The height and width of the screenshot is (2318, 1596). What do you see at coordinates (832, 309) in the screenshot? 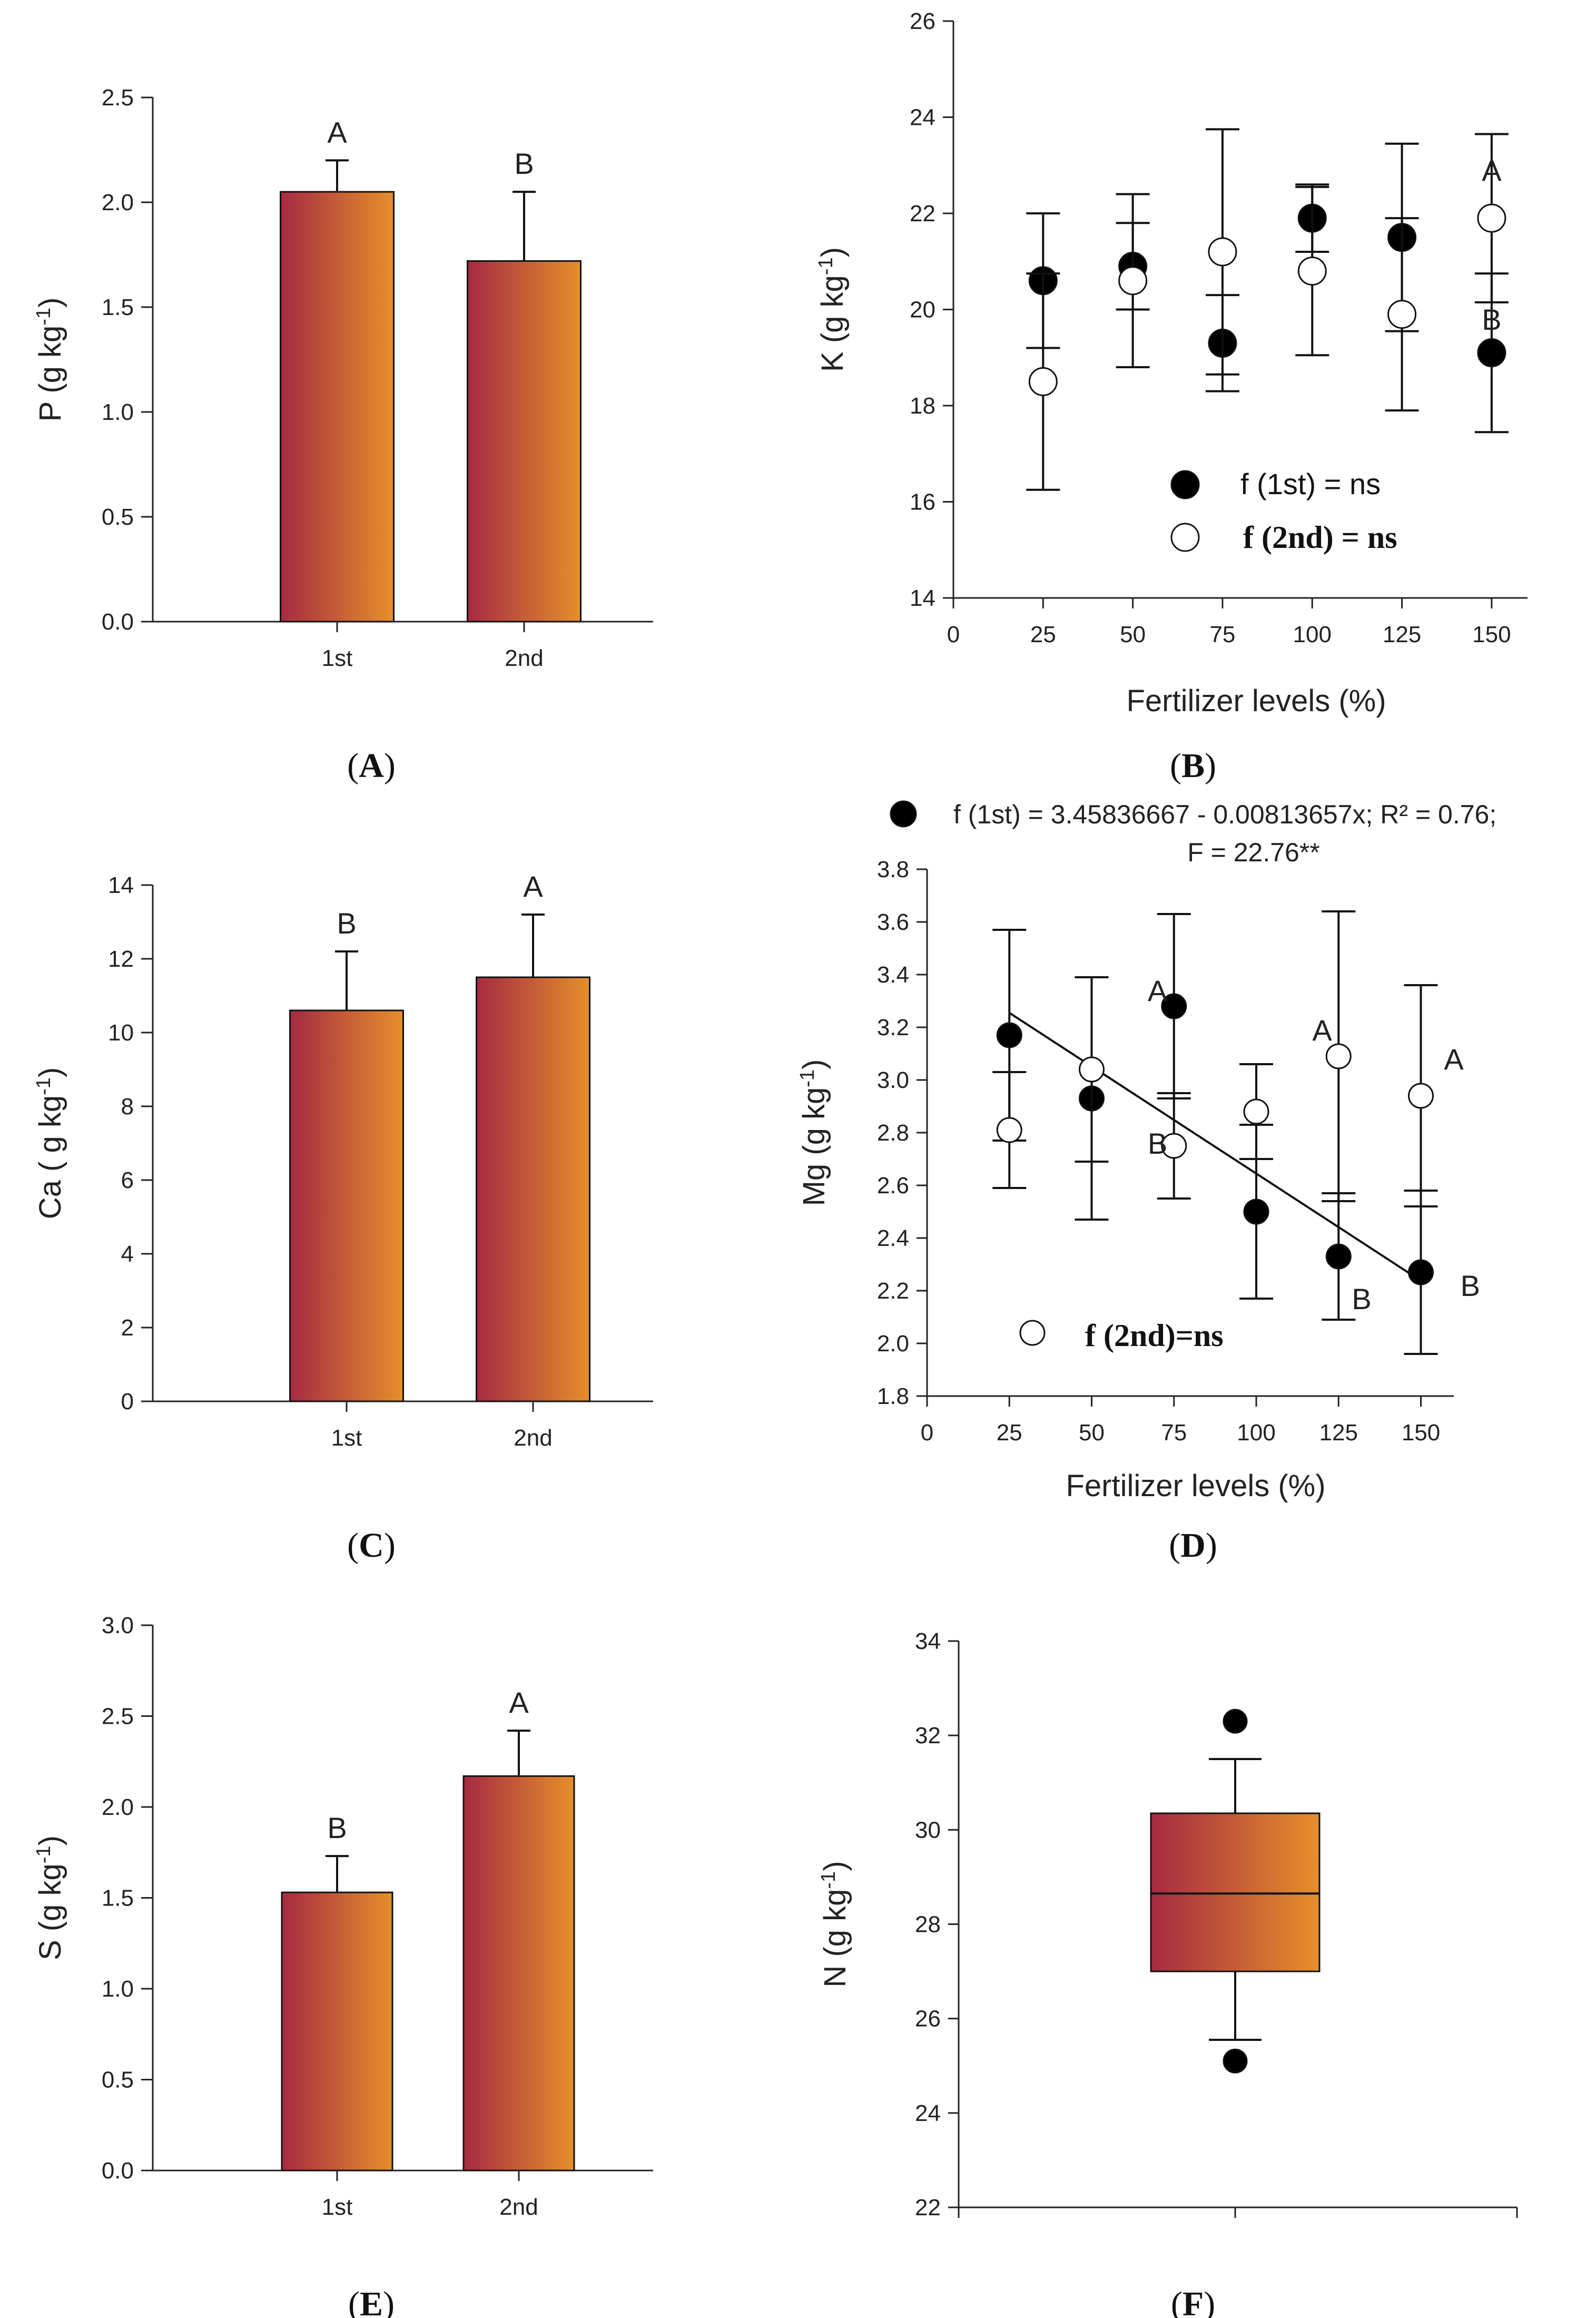
I see `y-axis-label: K (g kg-1)` at bounding box center [832, 309].